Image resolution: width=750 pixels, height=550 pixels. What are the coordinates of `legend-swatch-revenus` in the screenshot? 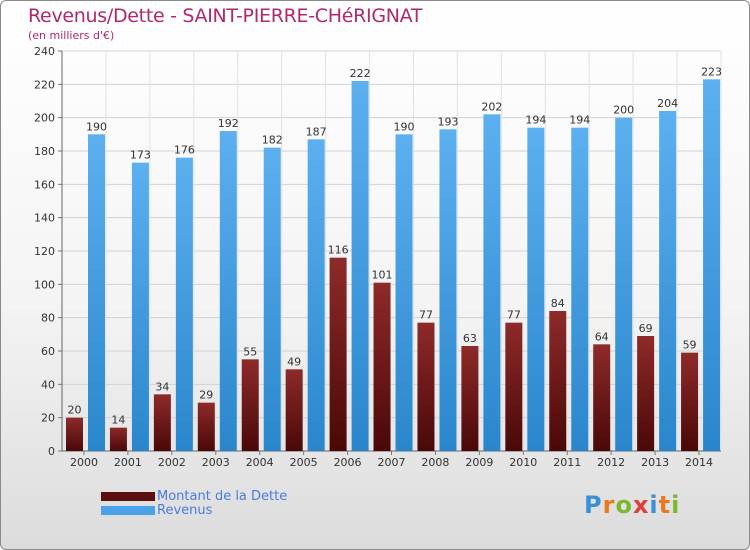 It's located at (128, 510).